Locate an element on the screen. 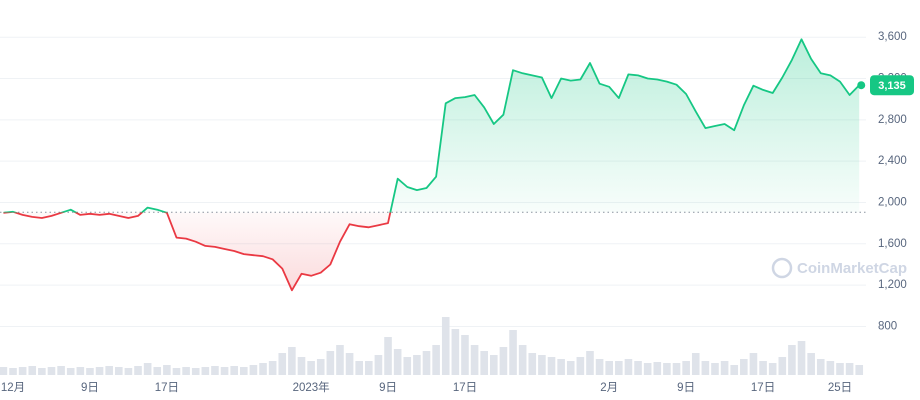 This screenshot has height=400, width=920. x-tick-label: 2月 is located at coordinates (609, 388).